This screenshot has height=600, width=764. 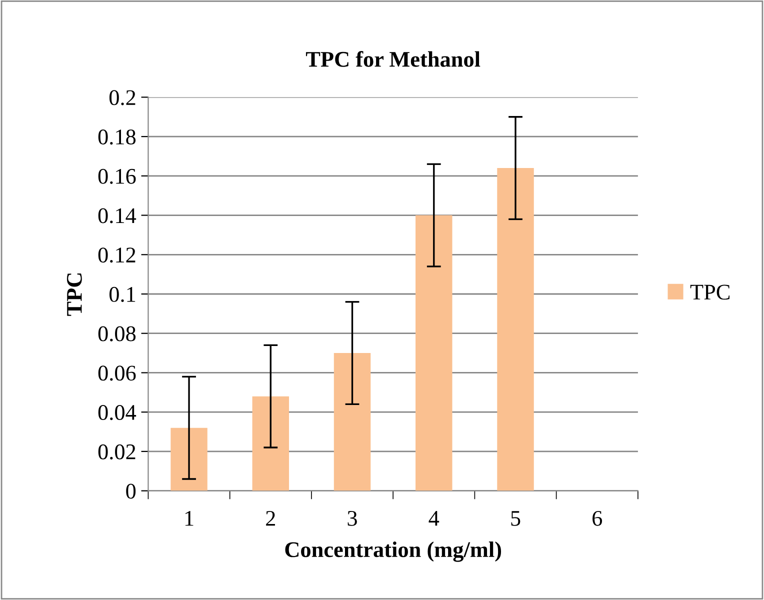 I want to click on y-axis-title: TPC, so click(x=74, y=294).